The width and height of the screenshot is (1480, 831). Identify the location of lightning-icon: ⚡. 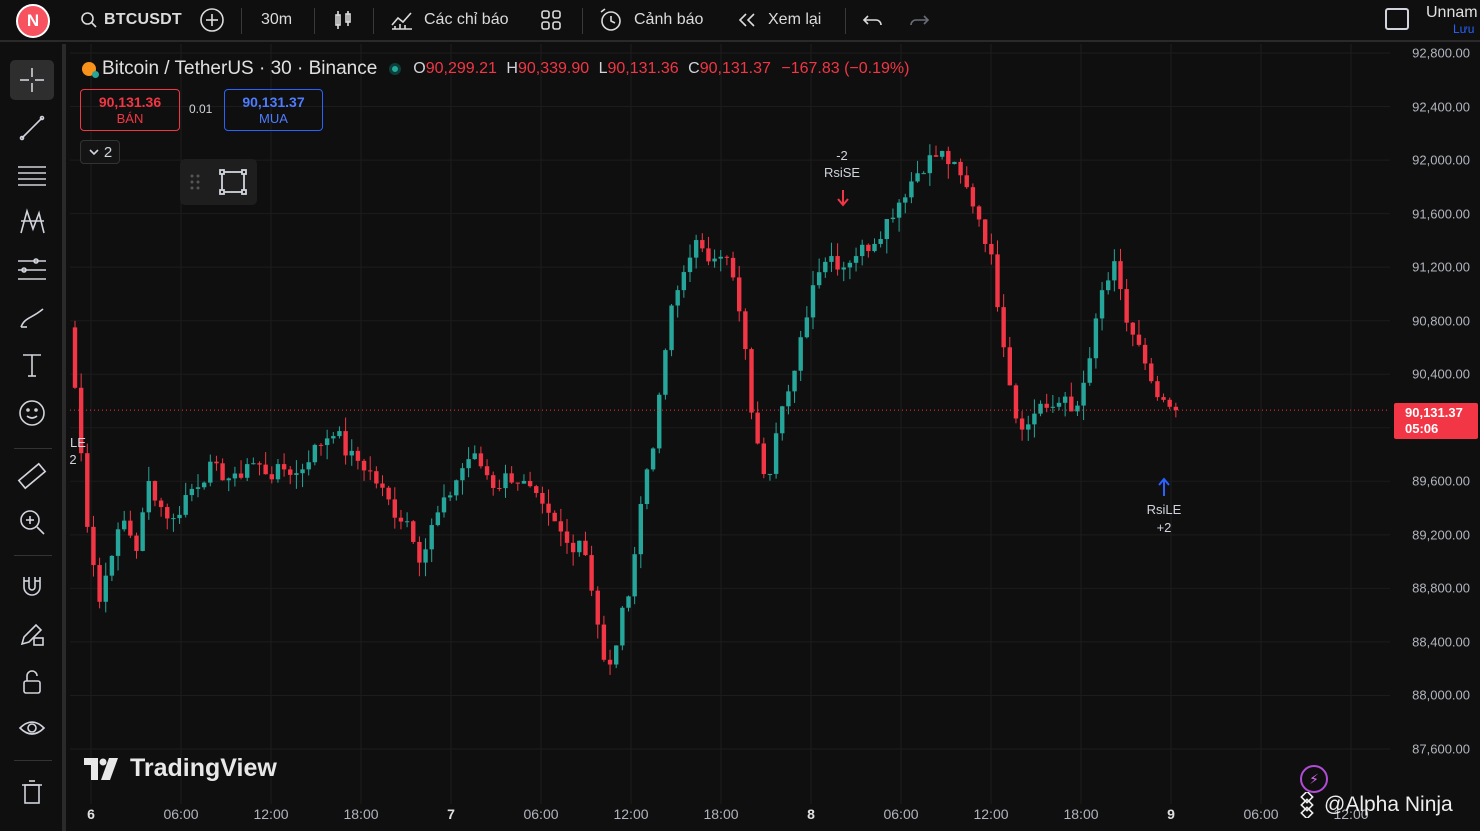
(1314, 779).